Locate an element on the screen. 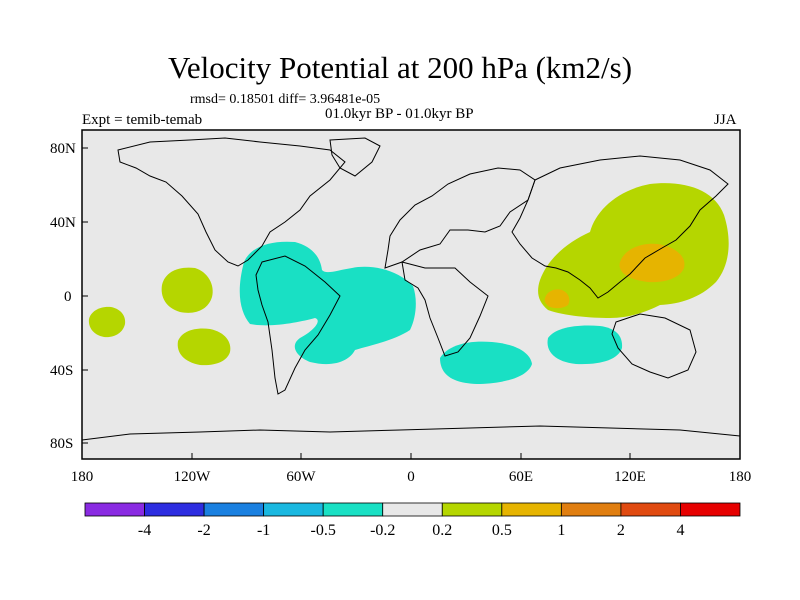 This screenshot has width=800, height=600. asia-coastline is located at coordinates (620, 227).